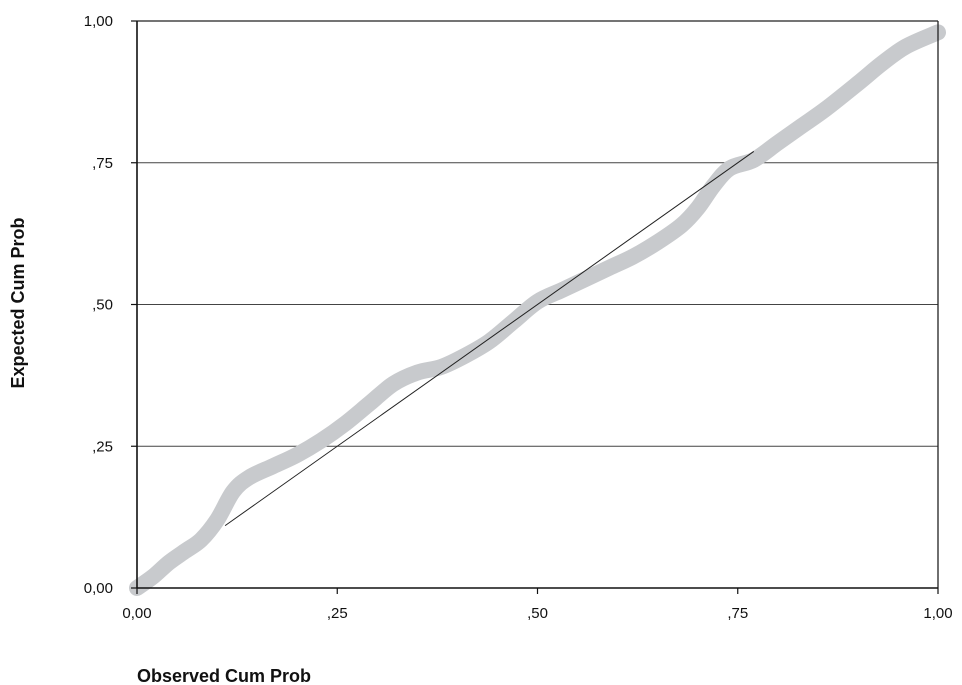 This screenshot has height=685, width=962. I want to click on x-axis-title: Observed Cum Prob, so click(224, 675).